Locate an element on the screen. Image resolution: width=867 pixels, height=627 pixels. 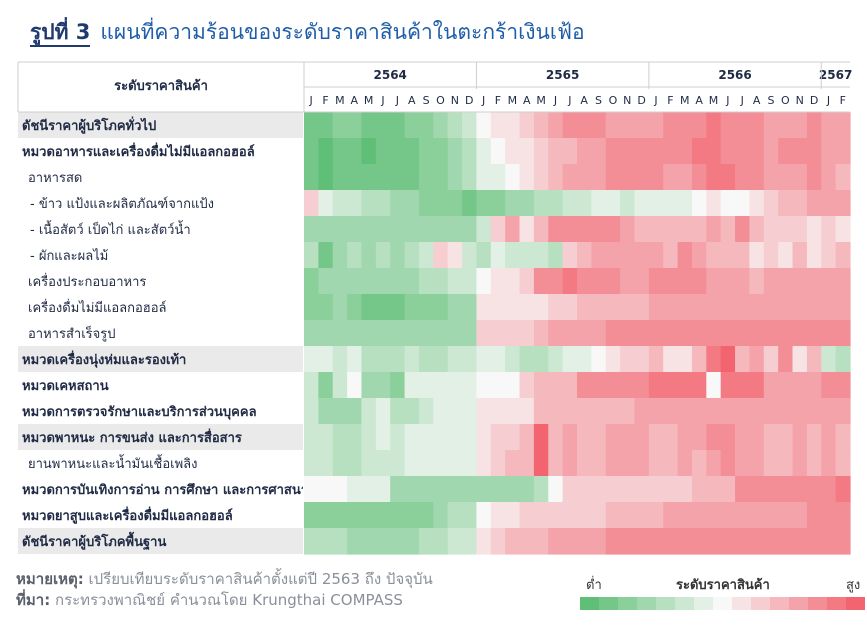
month-label: S is located at coordinates (598, 100).